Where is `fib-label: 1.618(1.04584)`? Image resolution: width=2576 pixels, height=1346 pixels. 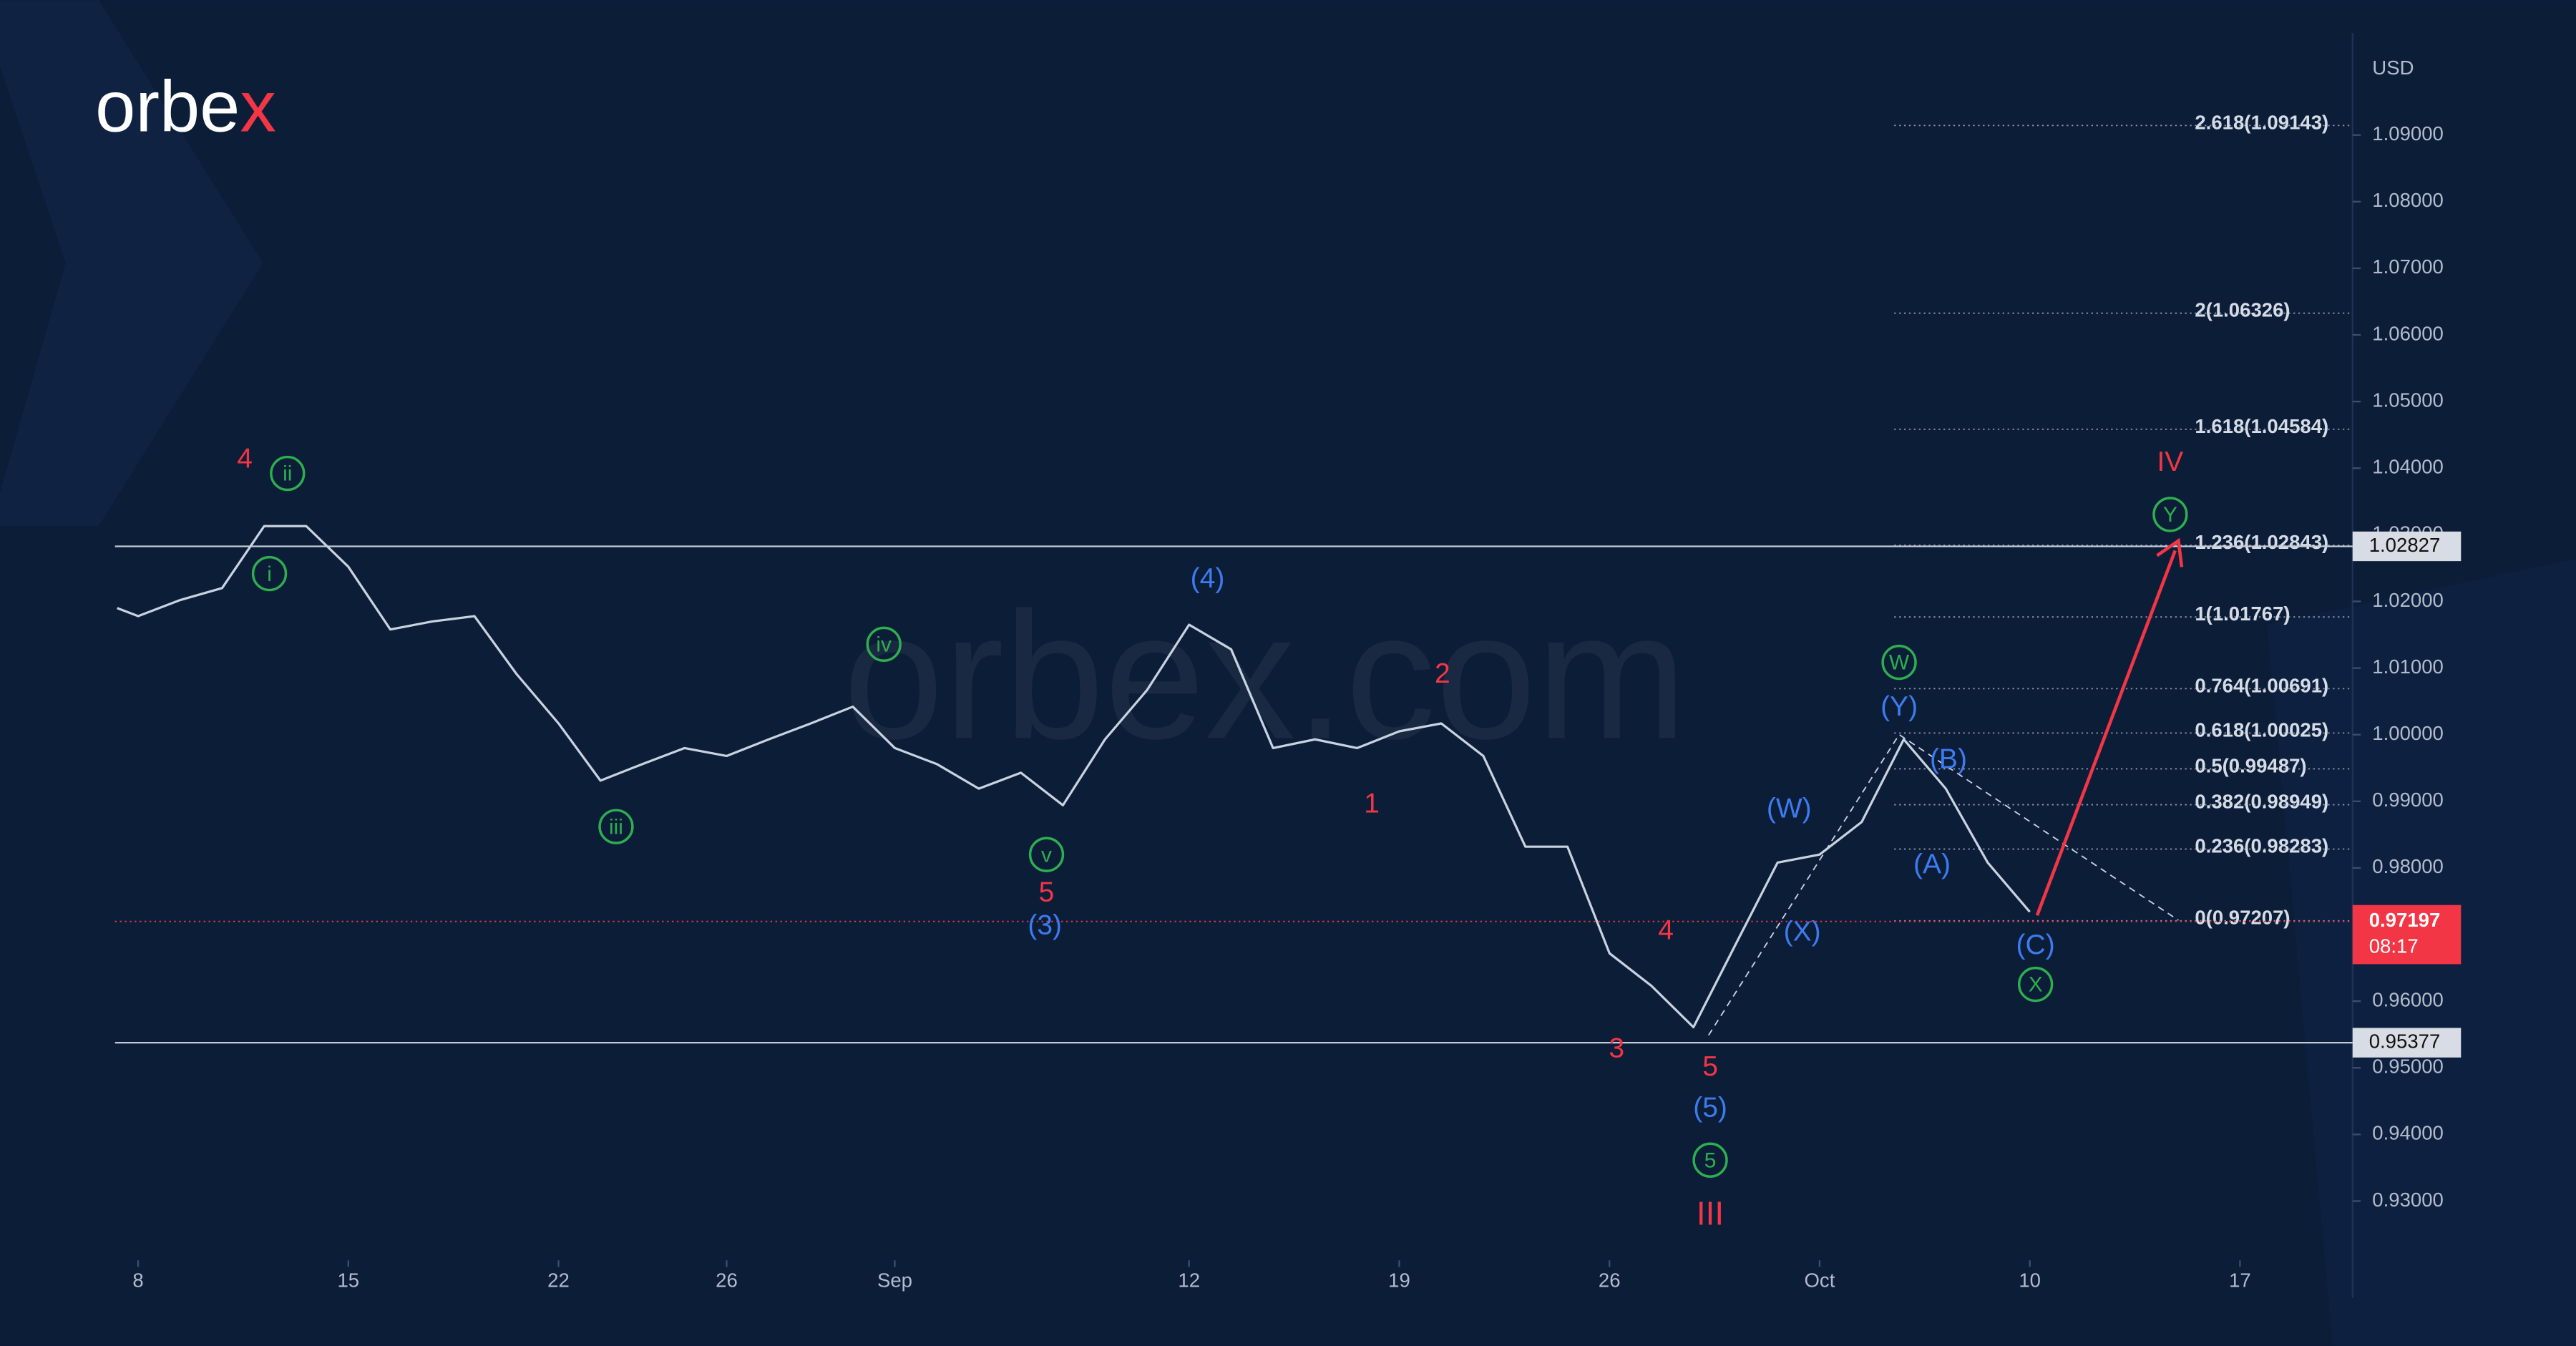 fib-label: 1.618(1.04584) is located at coordinates (2261, 426).